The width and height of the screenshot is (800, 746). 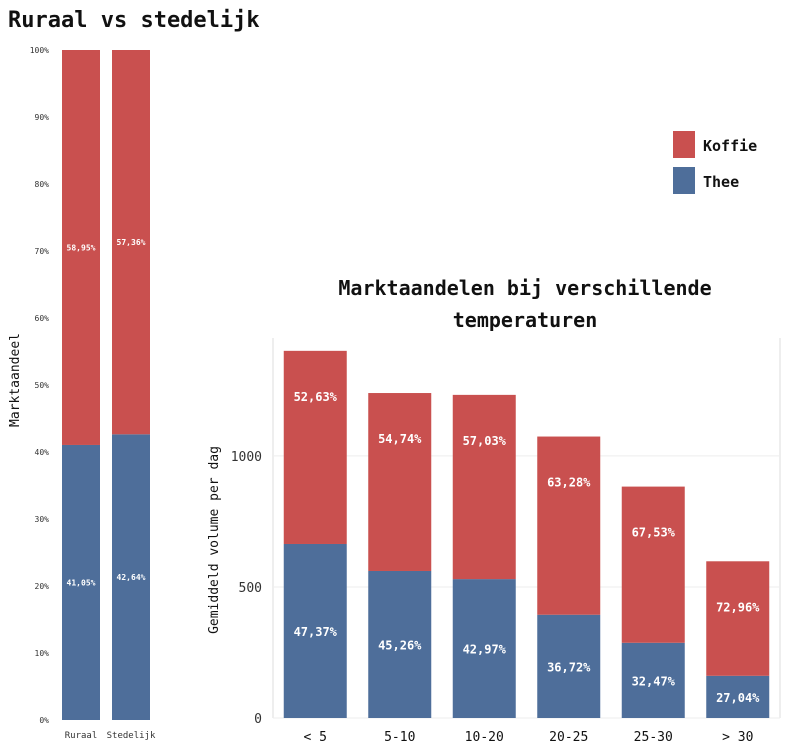 I want to click on legend: Koffie Thee, so click(x=715, y=162).